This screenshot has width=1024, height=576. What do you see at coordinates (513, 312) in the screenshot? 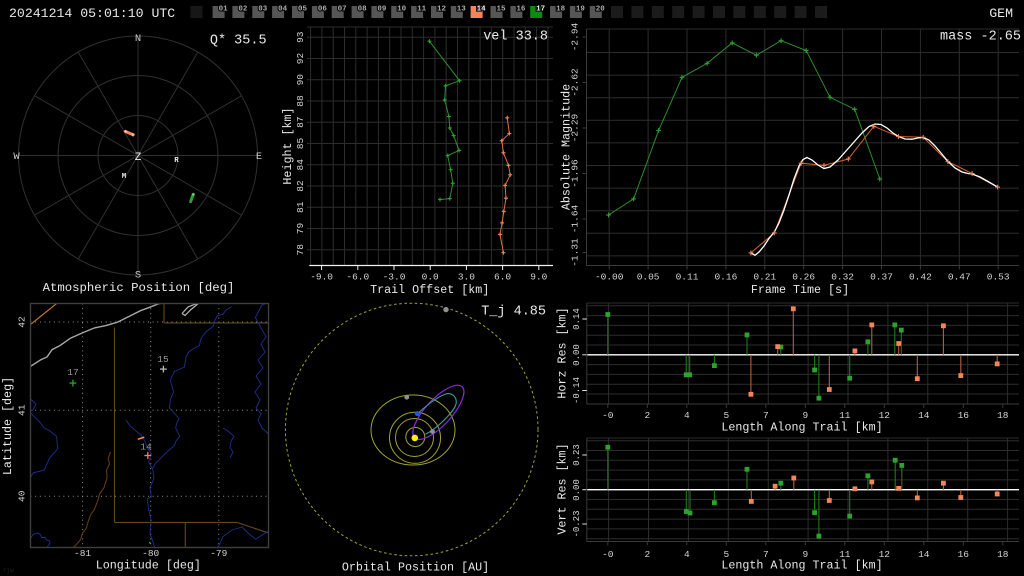
I see `svg-text: T_j 4.85` at bounding box center [513, 312].